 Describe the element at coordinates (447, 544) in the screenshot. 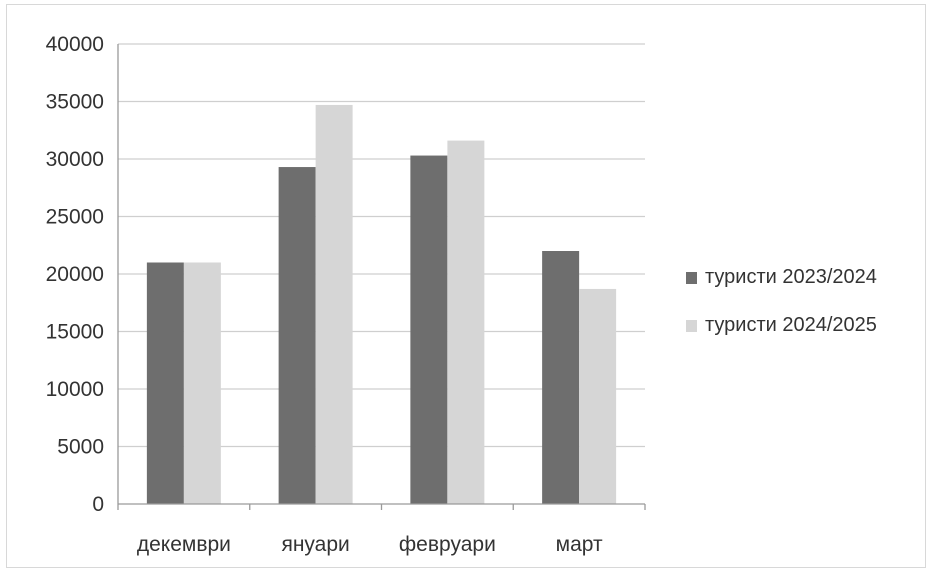

I see `x-tick-label: февруари` at that location.